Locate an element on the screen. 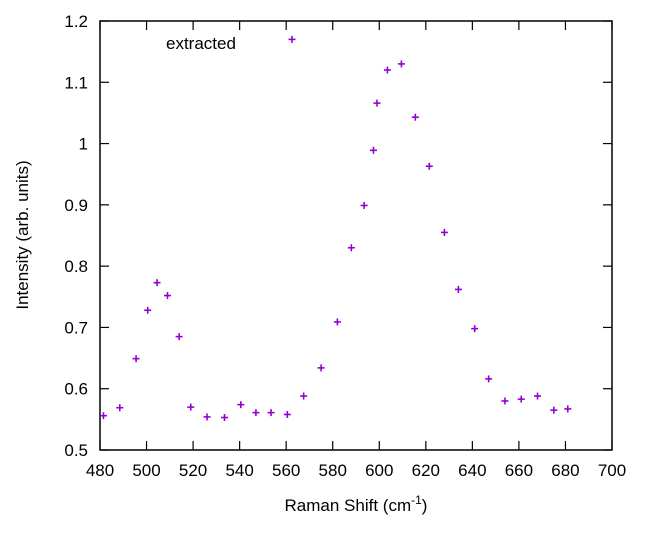 The image size is (647, 540). x-axis-label-main: Raman Shift (cm is located at coordinates (348, 505).